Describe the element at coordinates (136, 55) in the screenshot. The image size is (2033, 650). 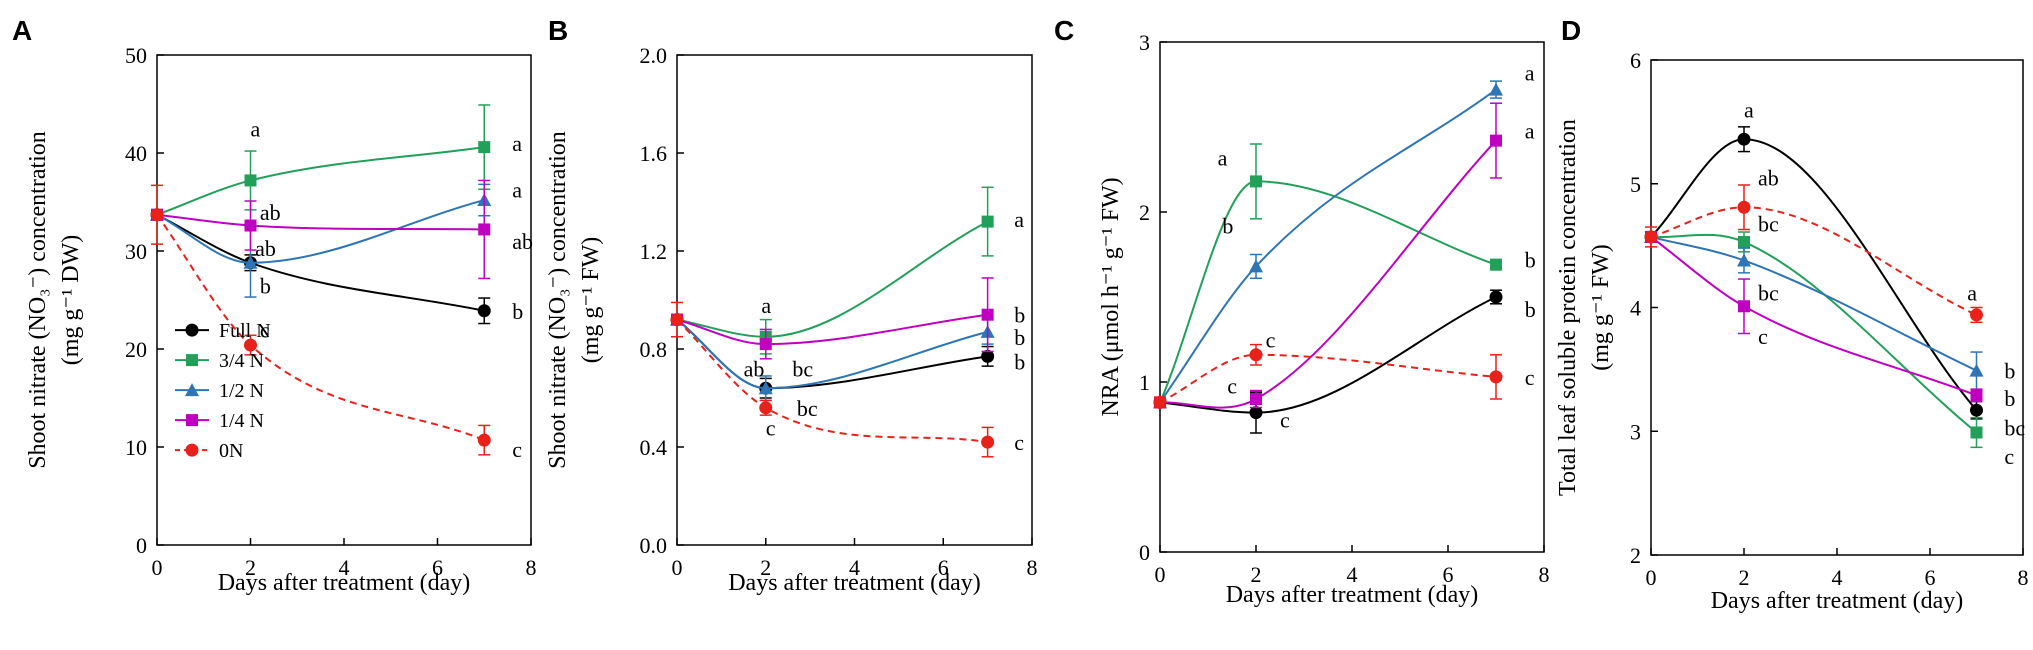
I see `y-tick-label: 50` at that location.